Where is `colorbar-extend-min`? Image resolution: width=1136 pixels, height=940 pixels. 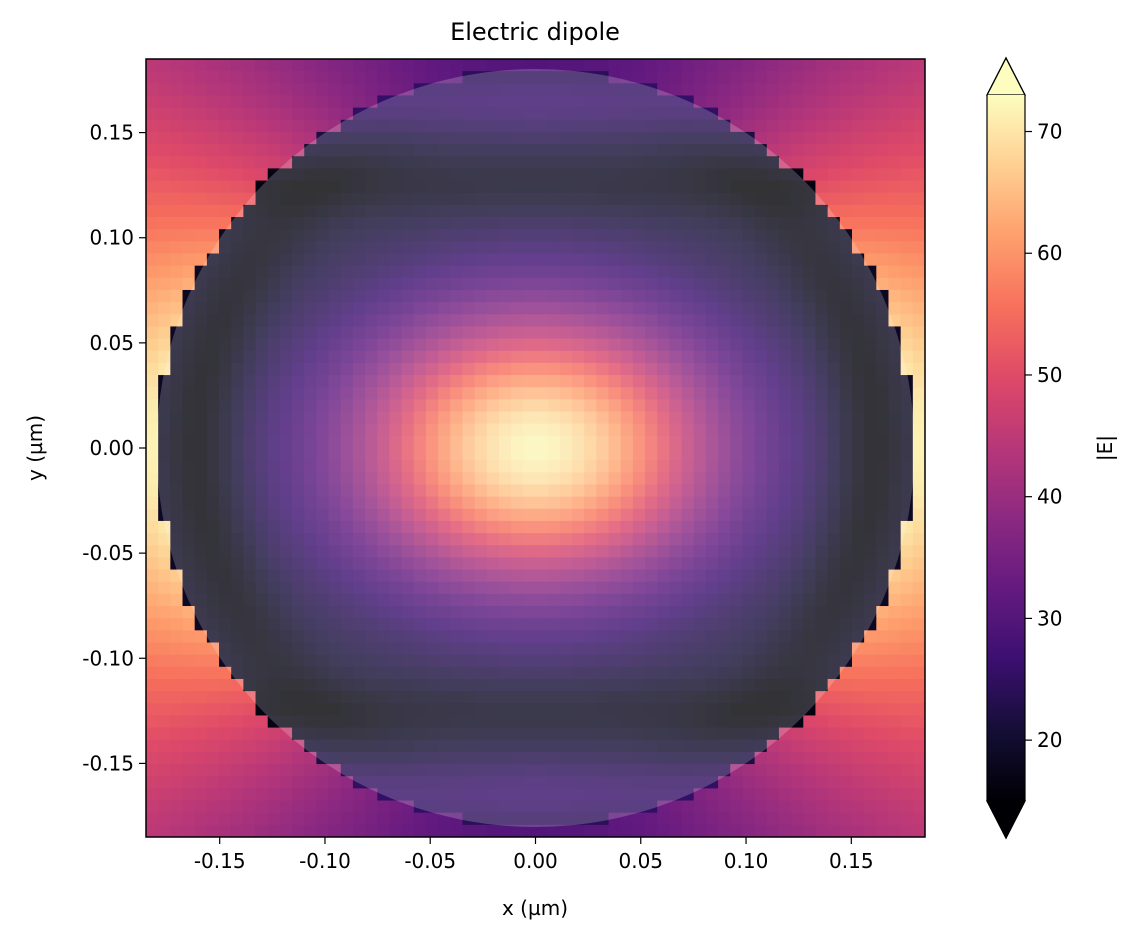
colorbar-extend-min is located at coordinates (1006, 820).